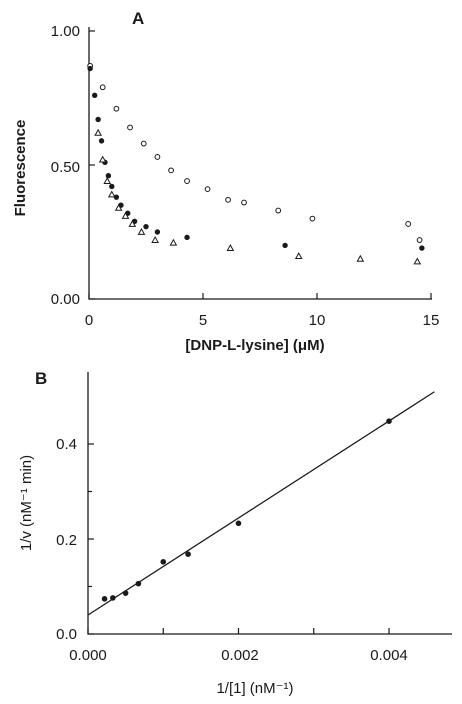 The height and width of the screenshot is (704, 462). I want to click on panel-a-ytick-label: 0.00, so click(65, 299).